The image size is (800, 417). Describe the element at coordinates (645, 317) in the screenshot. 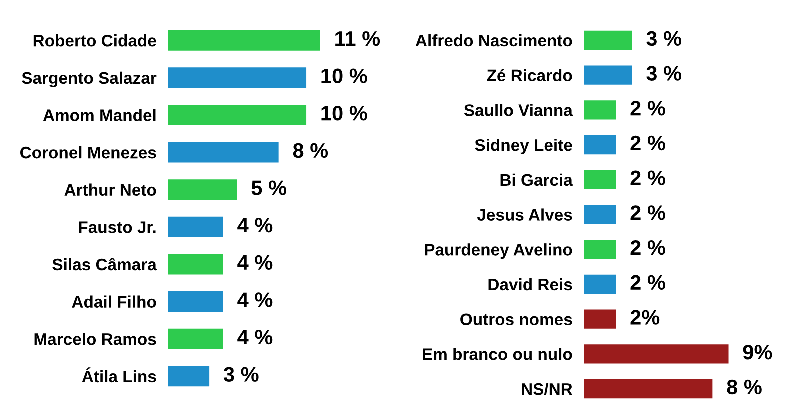

I see `data-label: 2%` at that location.